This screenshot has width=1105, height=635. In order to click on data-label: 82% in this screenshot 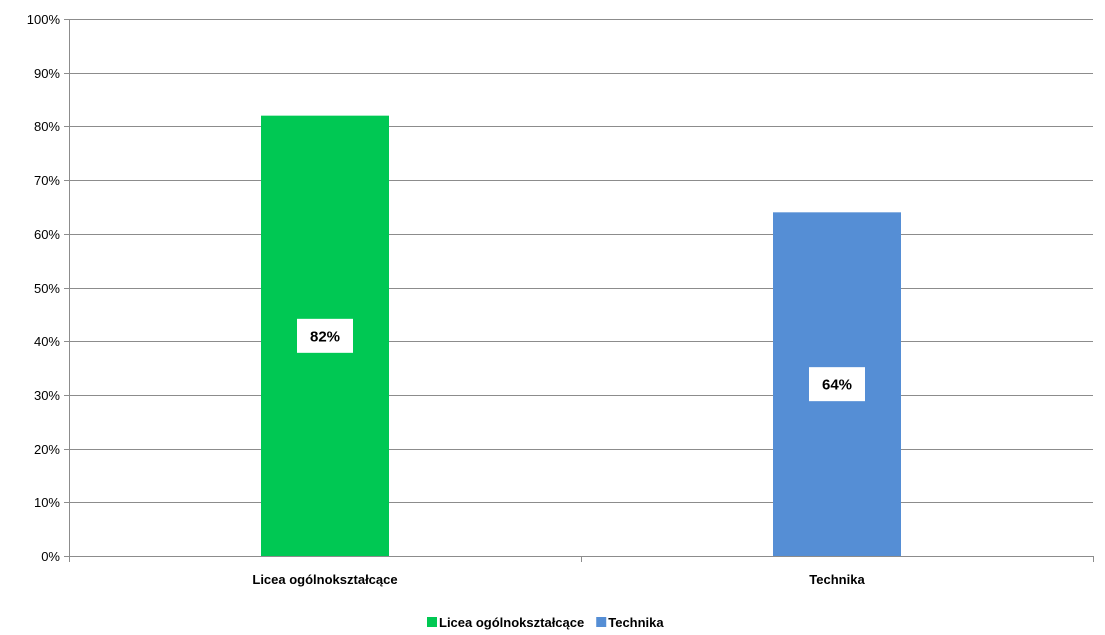, I will do `click(325, 336)`.